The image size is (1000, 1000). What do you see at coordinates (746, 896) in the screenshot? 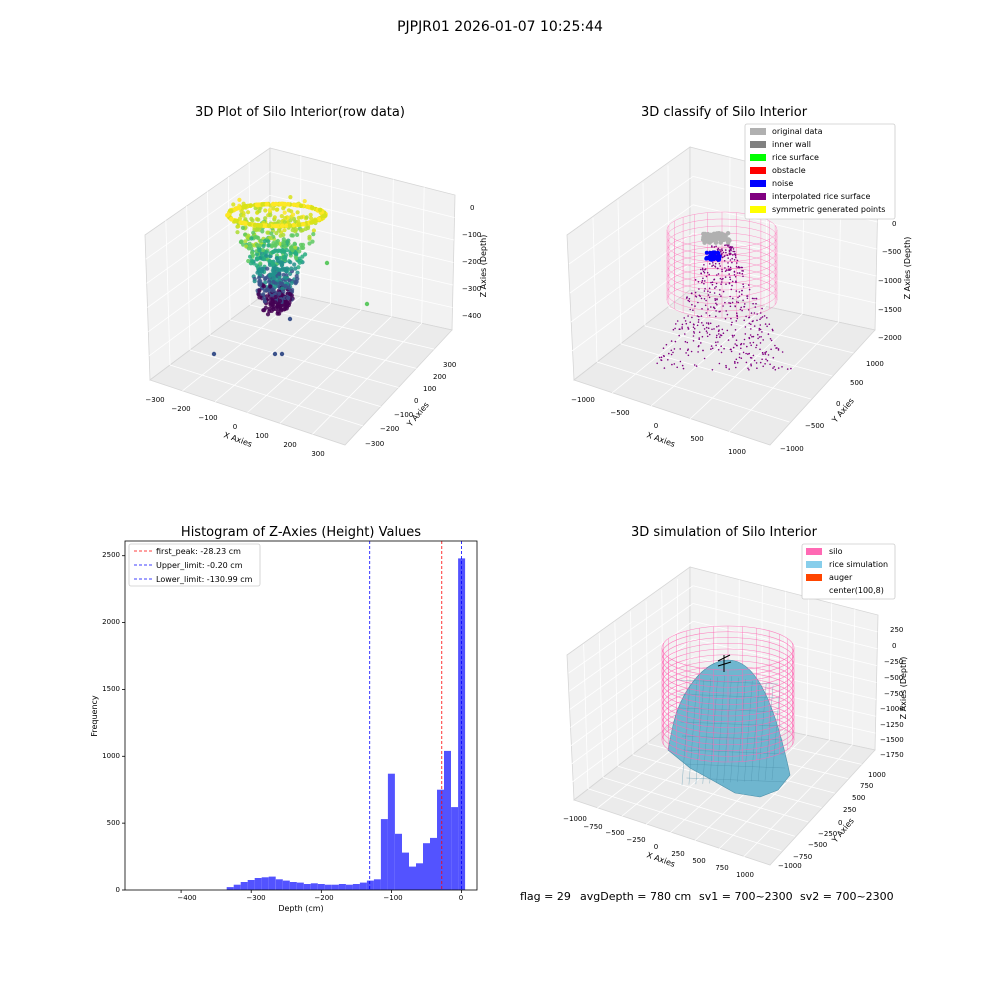
I see `sv1-text: sv1 = 700~2300` at bounding box center [746, 896].